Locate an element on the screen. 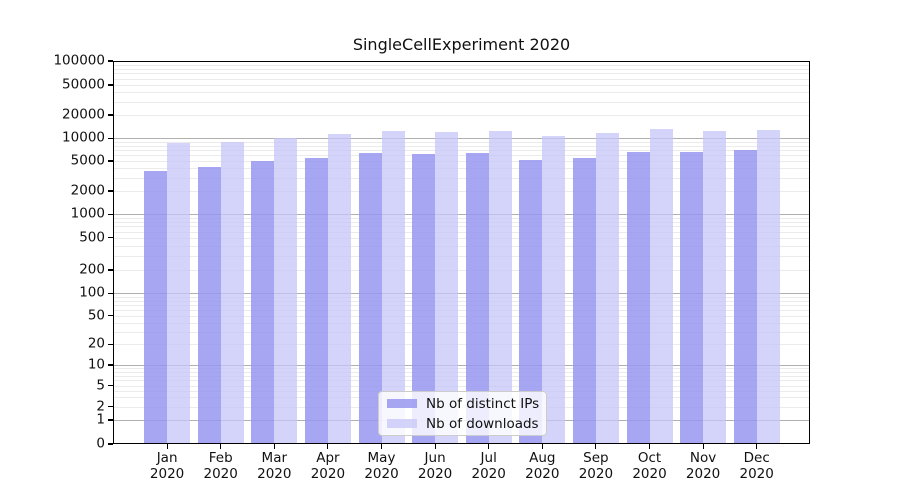 The width and height of the screenshot is (900, 500). x-tick-label-jun: Jun 2020 is located at coordinates (435, 466).